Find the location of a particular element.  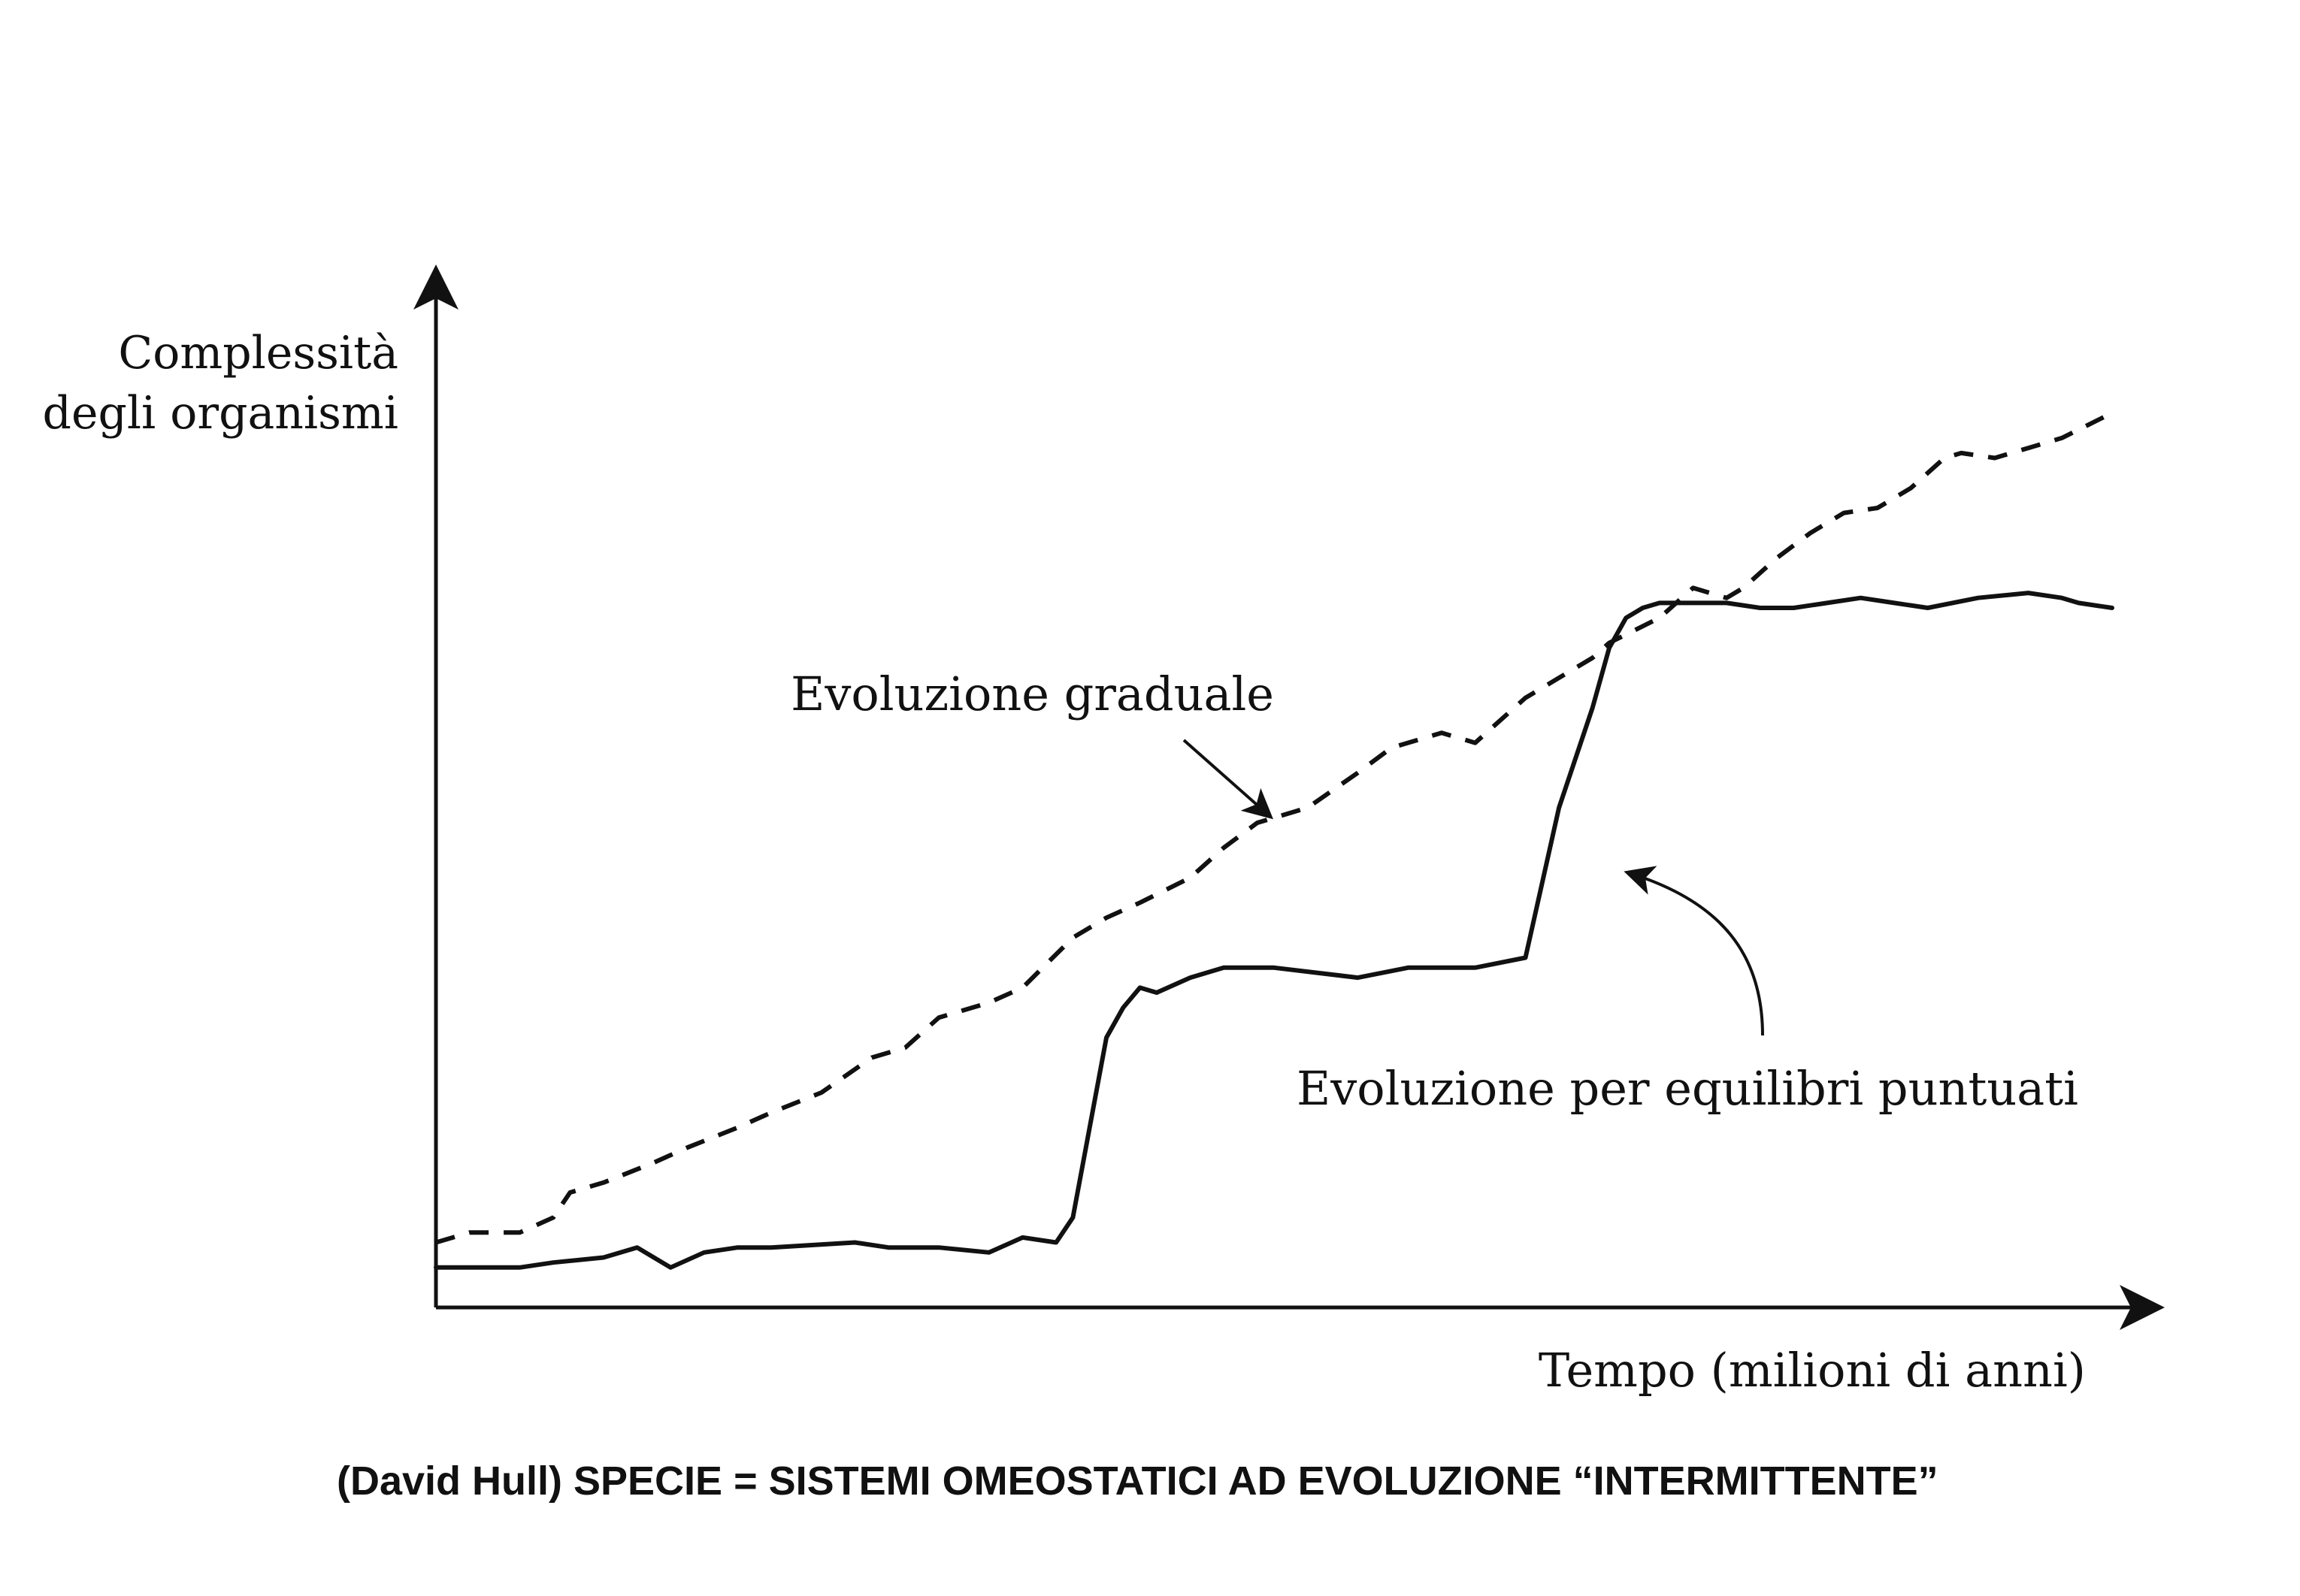

annotation-punctuated-label: Evoluzione per equilibri puntuati is located at coordinates (1687, 1088).